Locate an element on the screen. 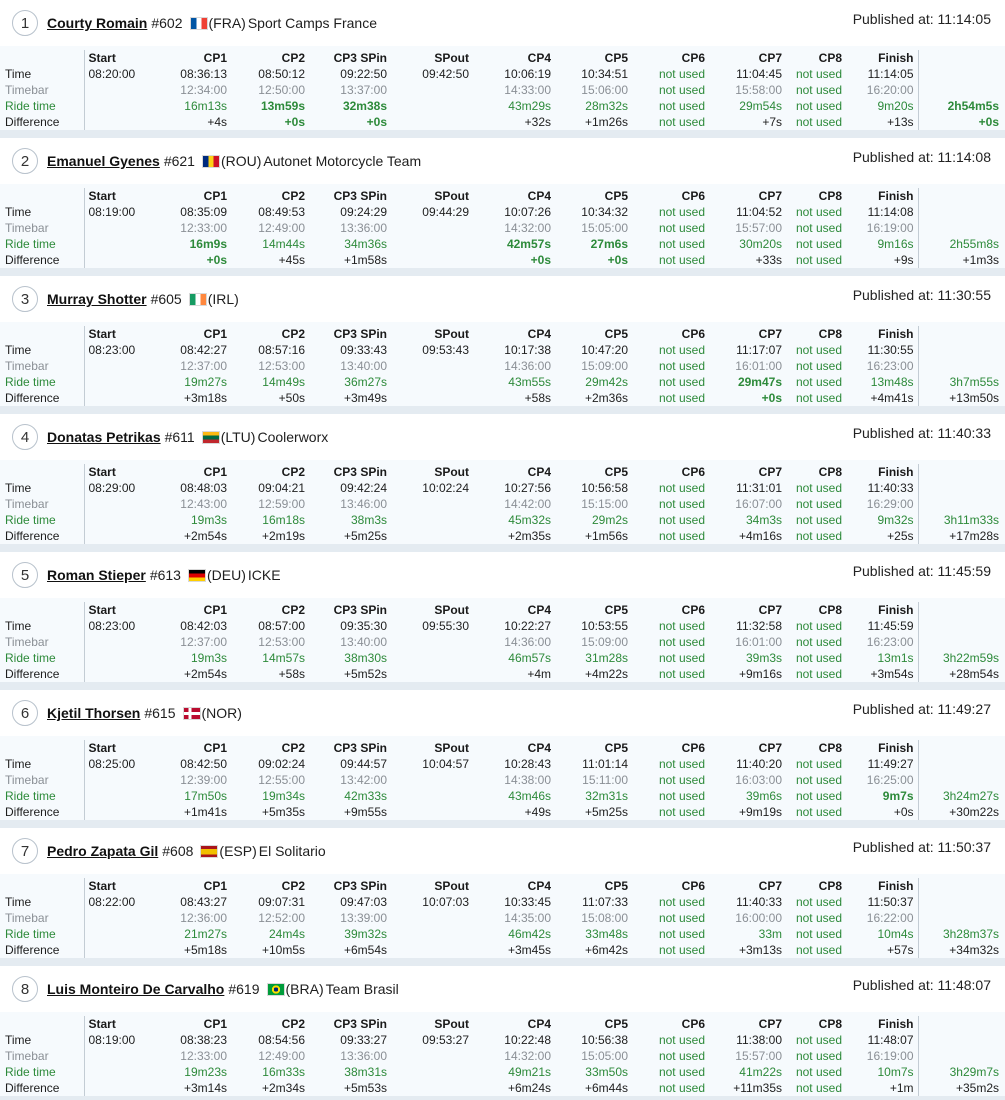 The width and height of the screenshot is (1005, 1100). split-cell: 29m2s is located at coordinates (609, 520).